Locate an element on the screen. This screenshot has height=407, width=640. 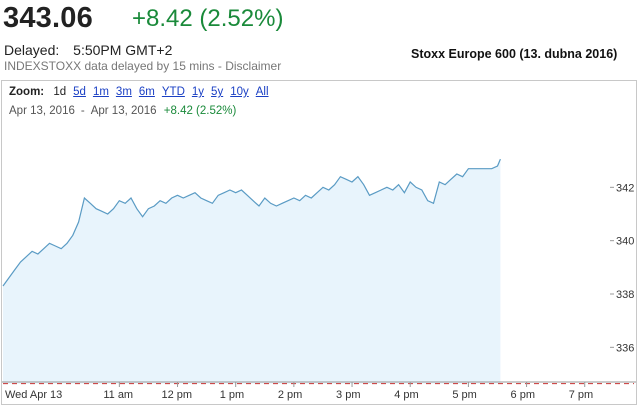
zoom-bar: Zoom: 1d 5d 1m 3m 6m YTD 1y 5y 10y All is located at coordinates (142, 92).